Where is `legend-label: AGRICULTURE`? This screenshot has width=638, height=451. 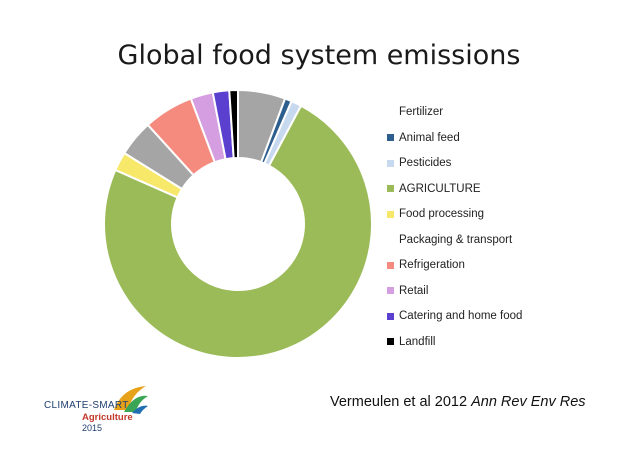
legend-label: AGRICULTURE is located at coordinates (440, 188).